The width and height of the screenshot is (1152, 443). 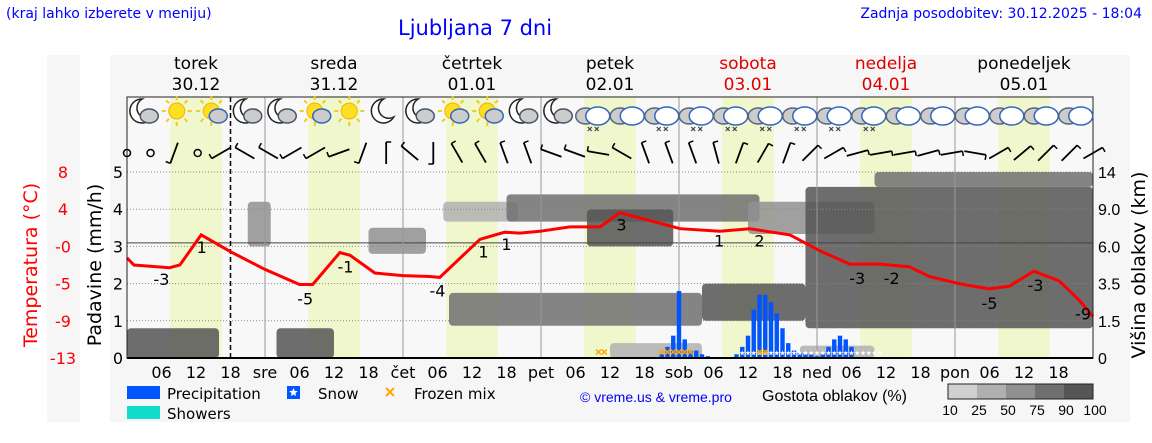 I want to click on x-tick-label: sob, so click(x=679, y=372).